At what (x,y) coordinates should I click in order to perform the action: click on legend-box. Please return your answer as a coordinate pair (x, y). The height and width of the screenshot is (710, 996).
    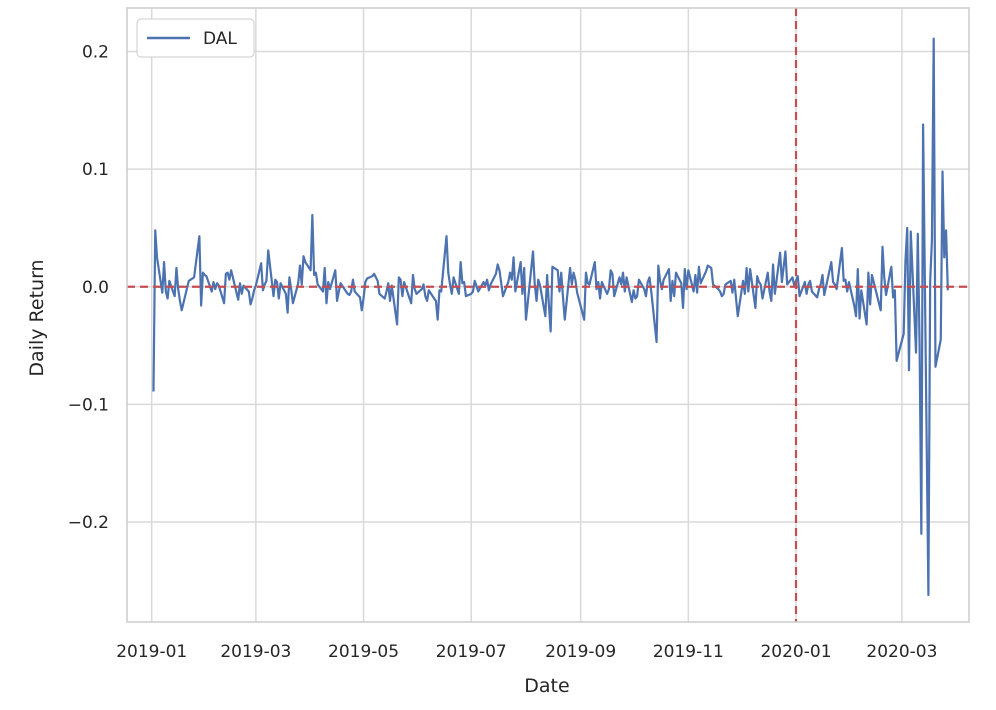
    Looking at the image, I should click on (195, 38).